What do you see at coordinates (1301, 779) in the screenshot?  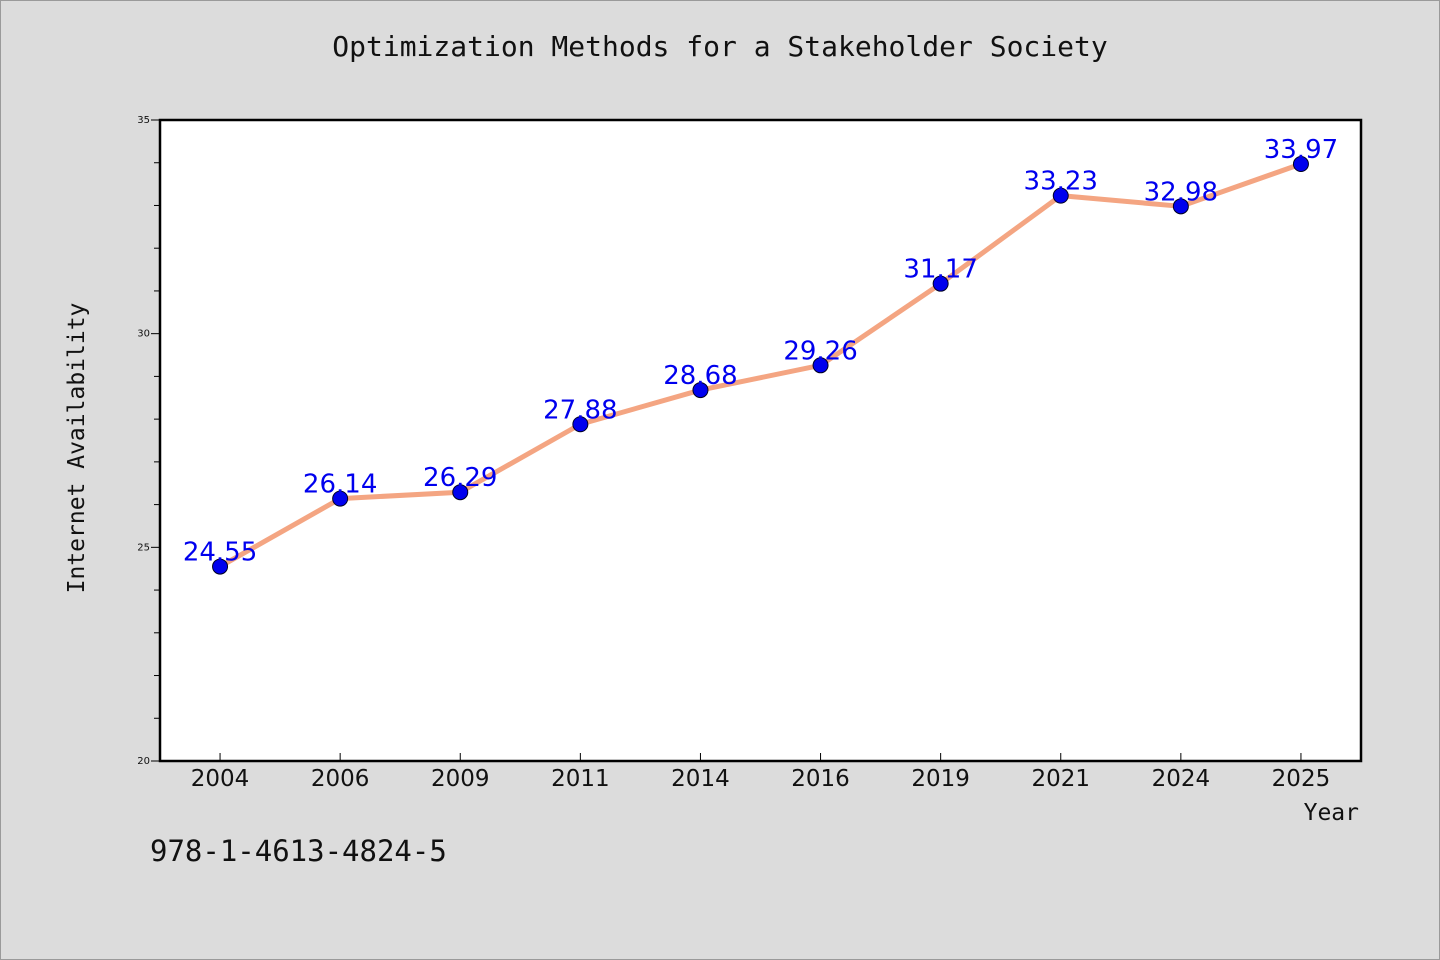 I see `x-tick-label: 2025` at bounding box center [1301, 779].